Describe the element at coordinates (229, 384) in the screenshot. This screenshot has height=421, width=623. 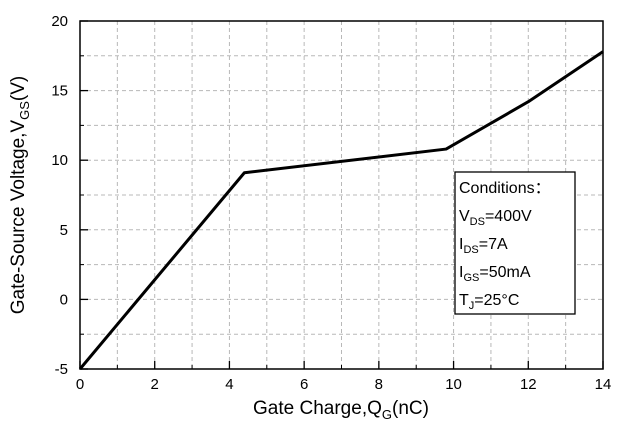
I see `x-tick-label: 4` at that location.